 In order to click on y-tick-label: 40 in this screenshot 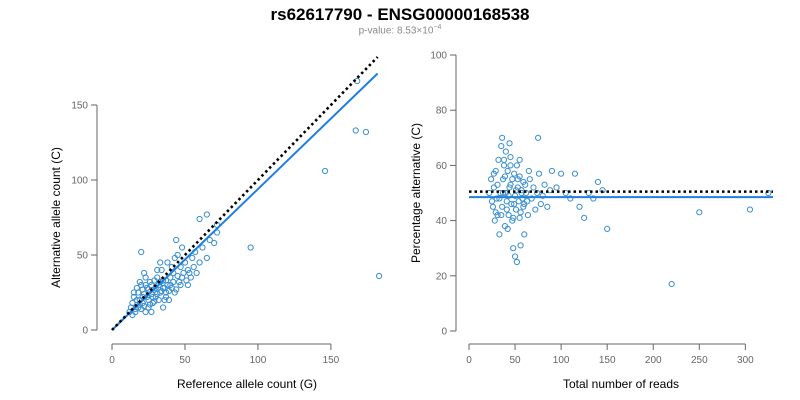, I will do `click(442, 221)`.